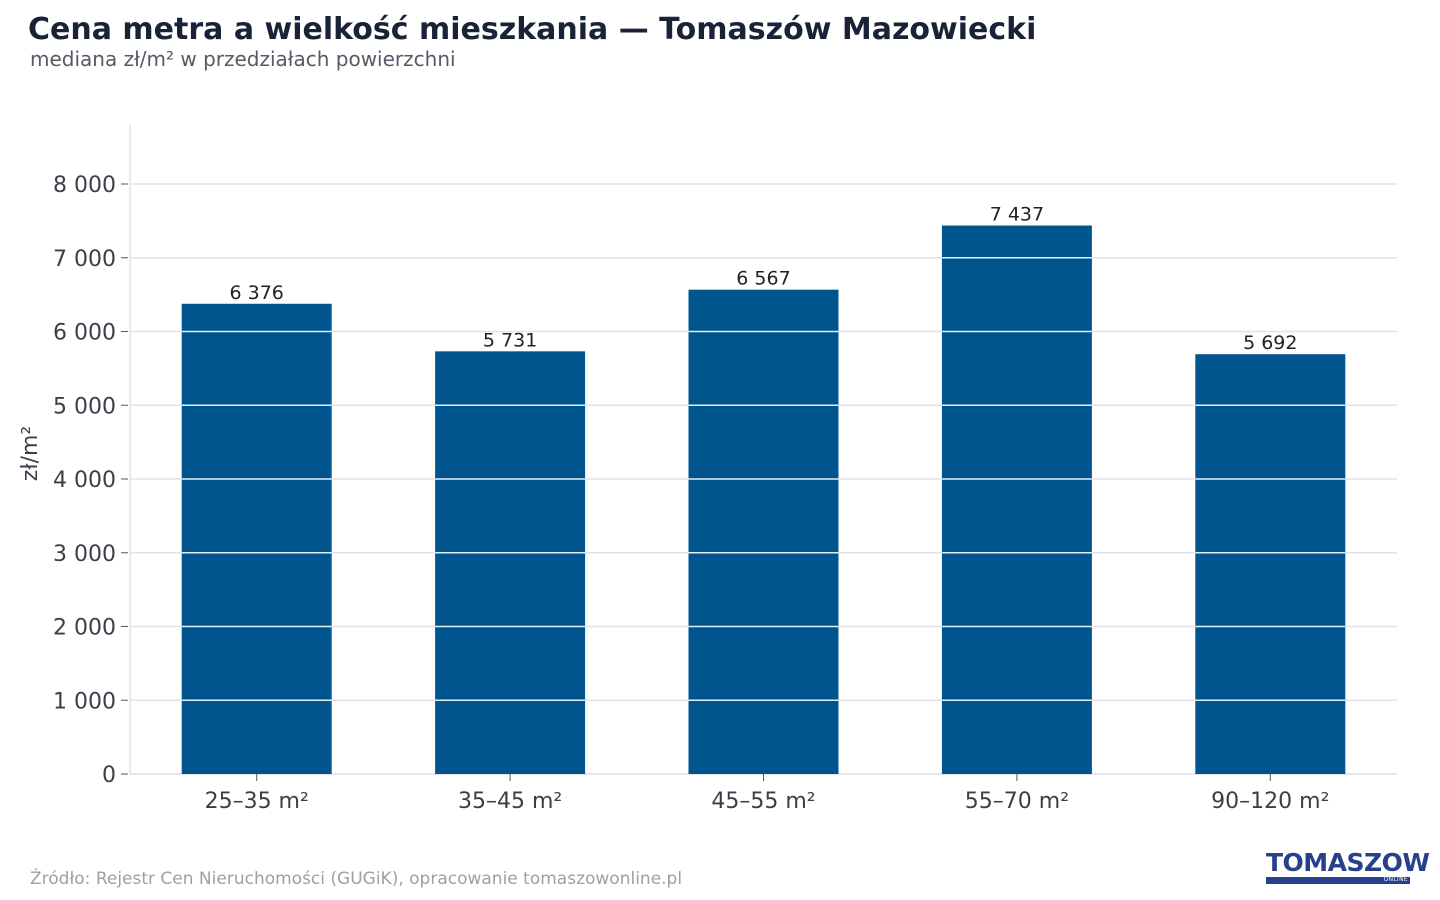  What do you see at coordinates (257, 801) in the screenshot?
I see `x-tick-label: 25–35 m²` at bounding box center [257, 801].